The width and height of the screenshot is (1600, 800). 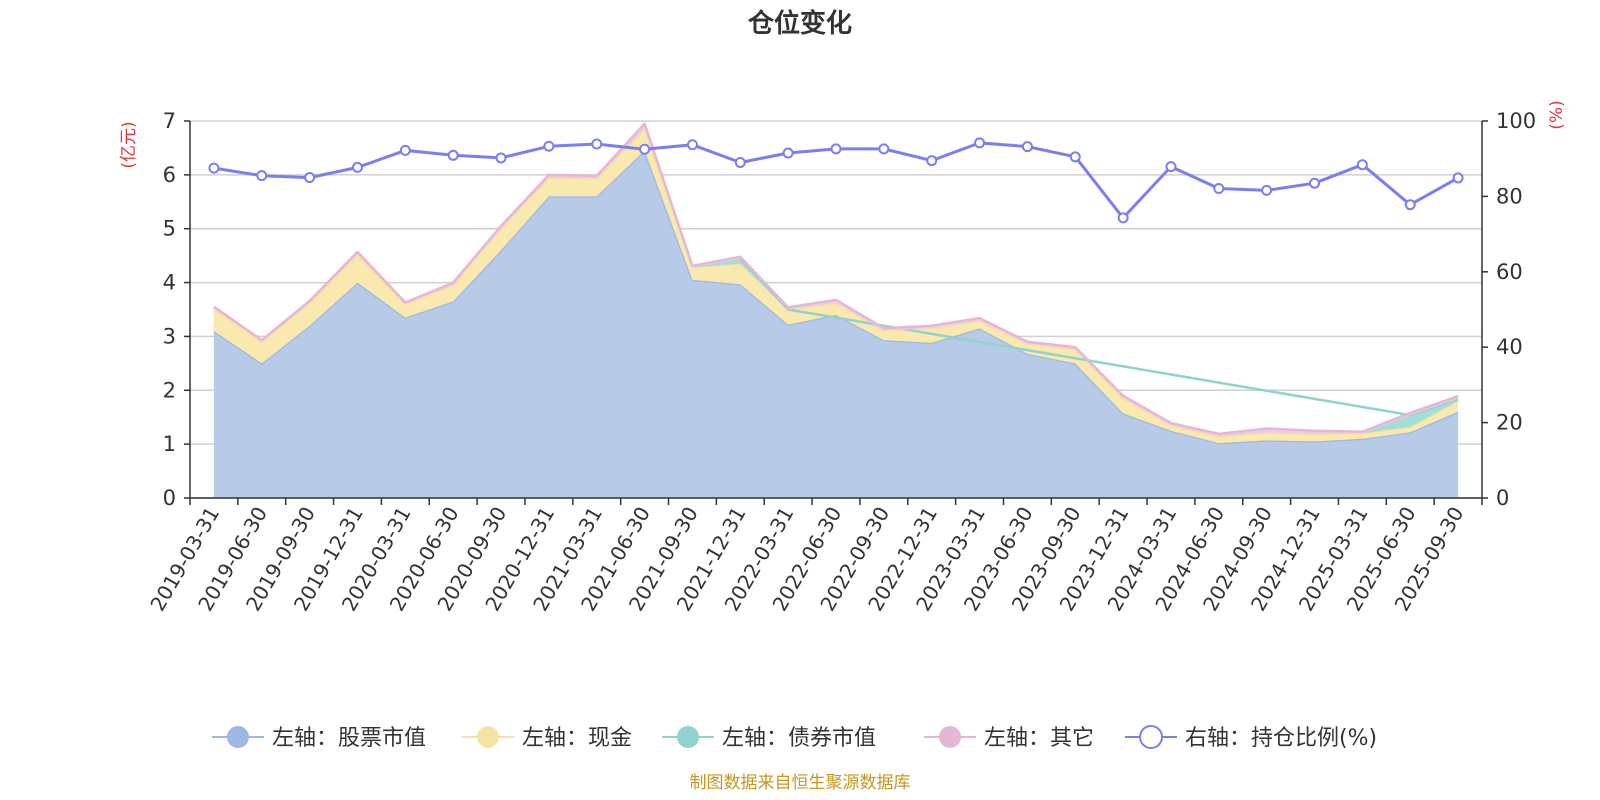 I want to click on left-tick-label: 7, so click(x=169, y=121).